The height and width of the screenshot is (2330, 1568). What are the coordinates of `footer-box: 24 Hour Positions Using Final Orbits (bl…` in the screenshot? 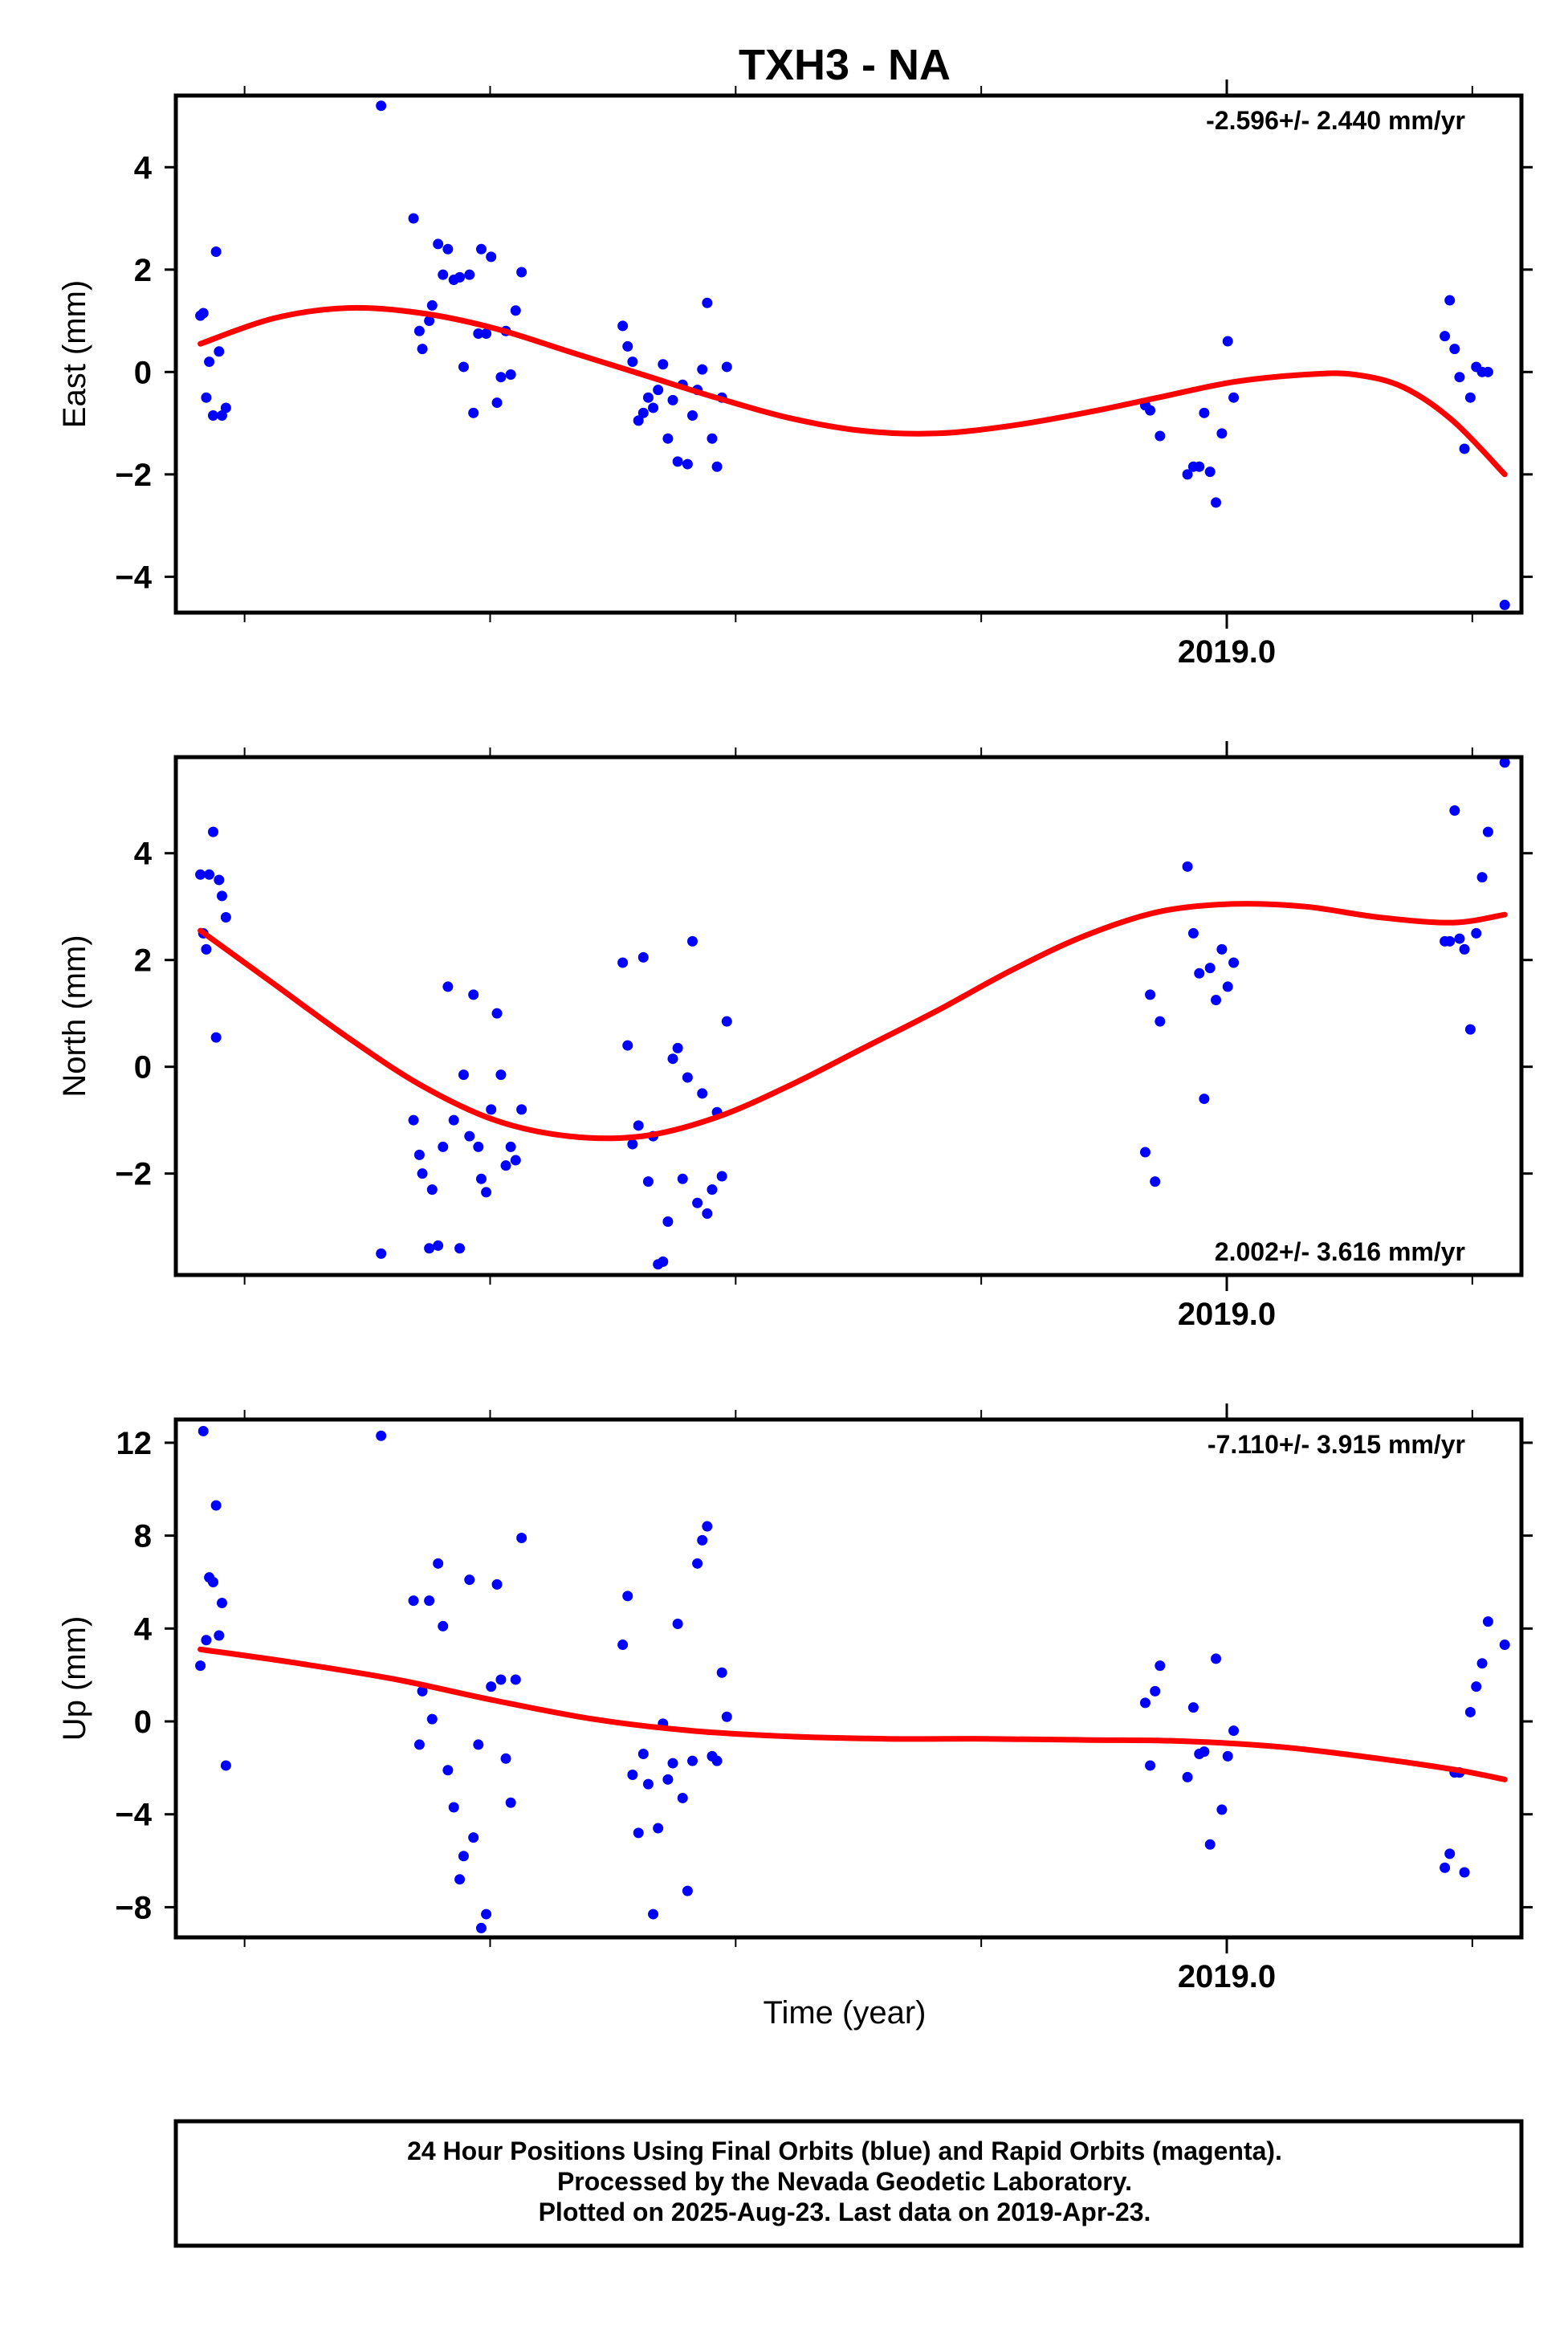 It's located at (848, 2183).